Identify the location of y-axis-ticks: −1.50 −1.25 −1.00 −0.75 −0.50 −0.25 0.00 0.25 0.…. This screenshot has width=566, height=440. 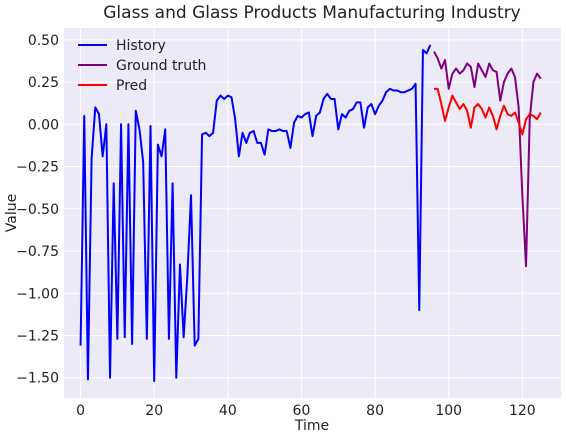
(37, 210).